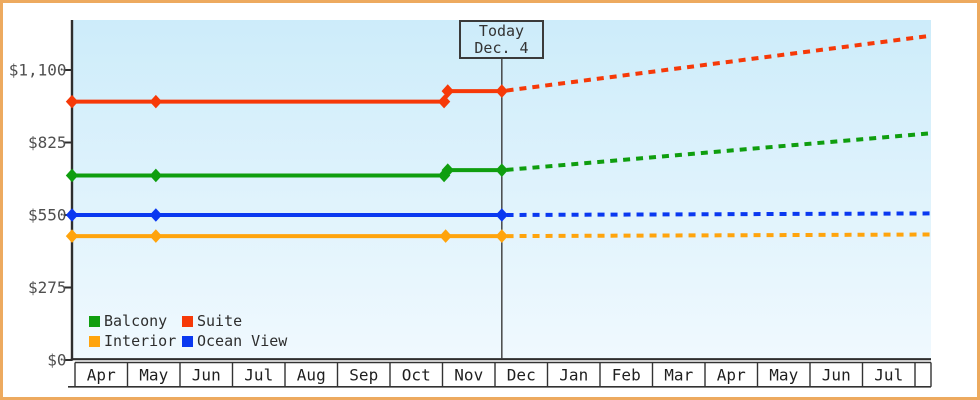  I want to click on legend-swatch-balcony, so click(94, 321).